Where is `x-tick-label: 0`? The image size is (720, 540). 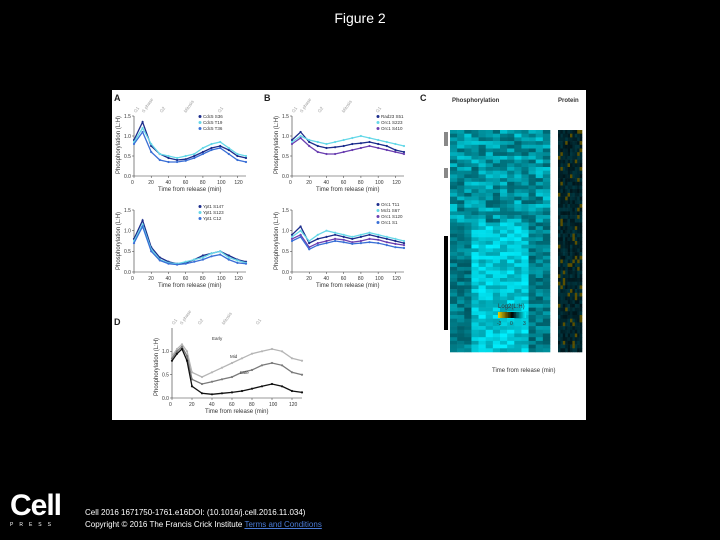 x-tick-label: 0 is located at coordinates (132, 279).